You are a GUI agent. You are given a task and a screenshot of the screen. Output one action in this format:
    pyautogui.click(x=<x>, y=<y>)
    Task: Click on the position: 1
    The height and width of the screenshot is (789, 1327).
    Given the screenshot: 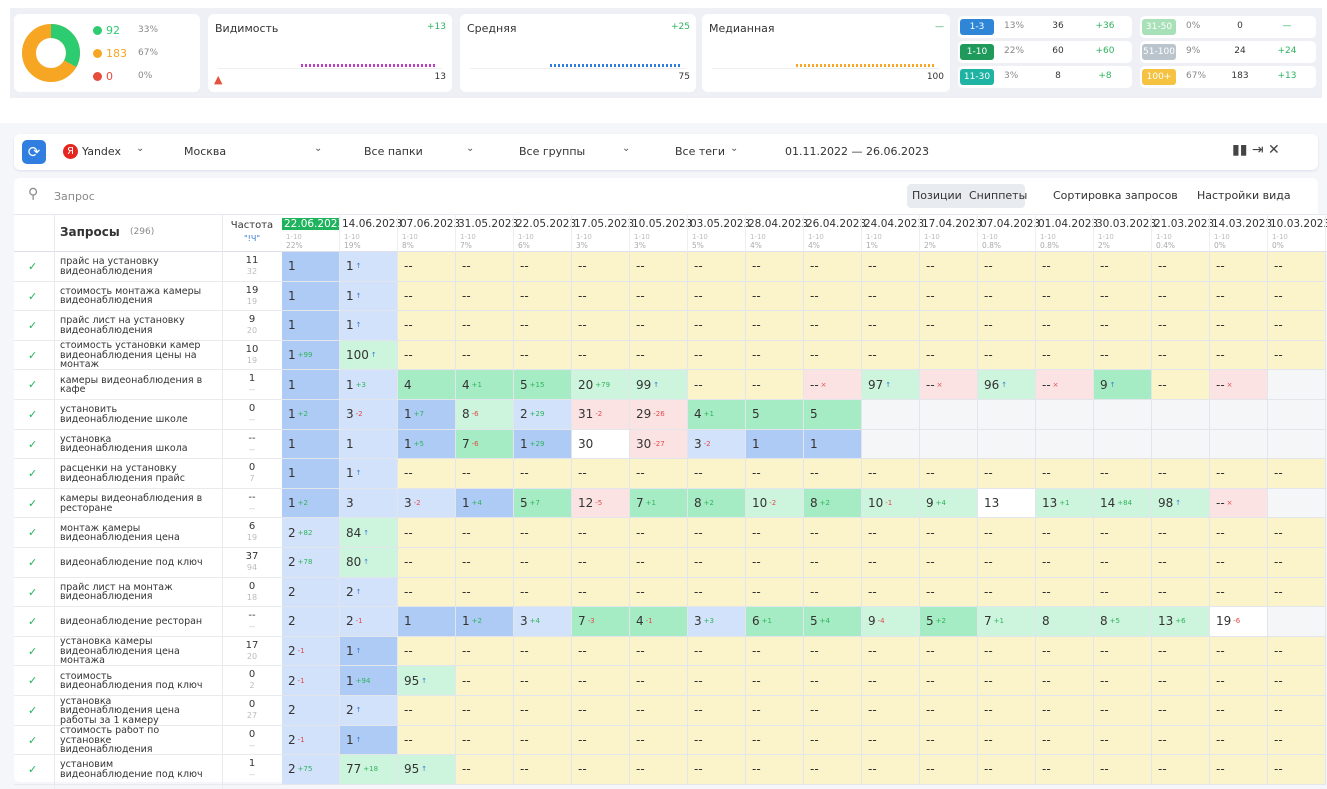 What is the action you would take?
    pyautogui.click(x=292, y=503)
    